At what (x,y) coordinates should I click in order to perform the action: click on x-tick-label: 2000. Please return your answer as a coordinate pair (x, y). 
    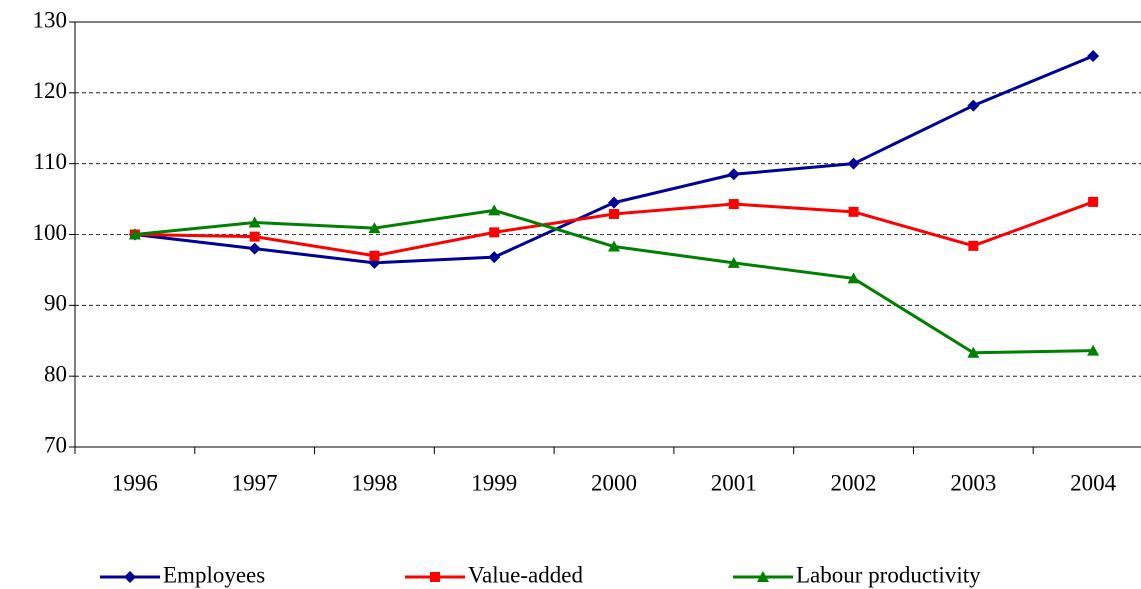
    Looking at the image, I should click on (614, 482).